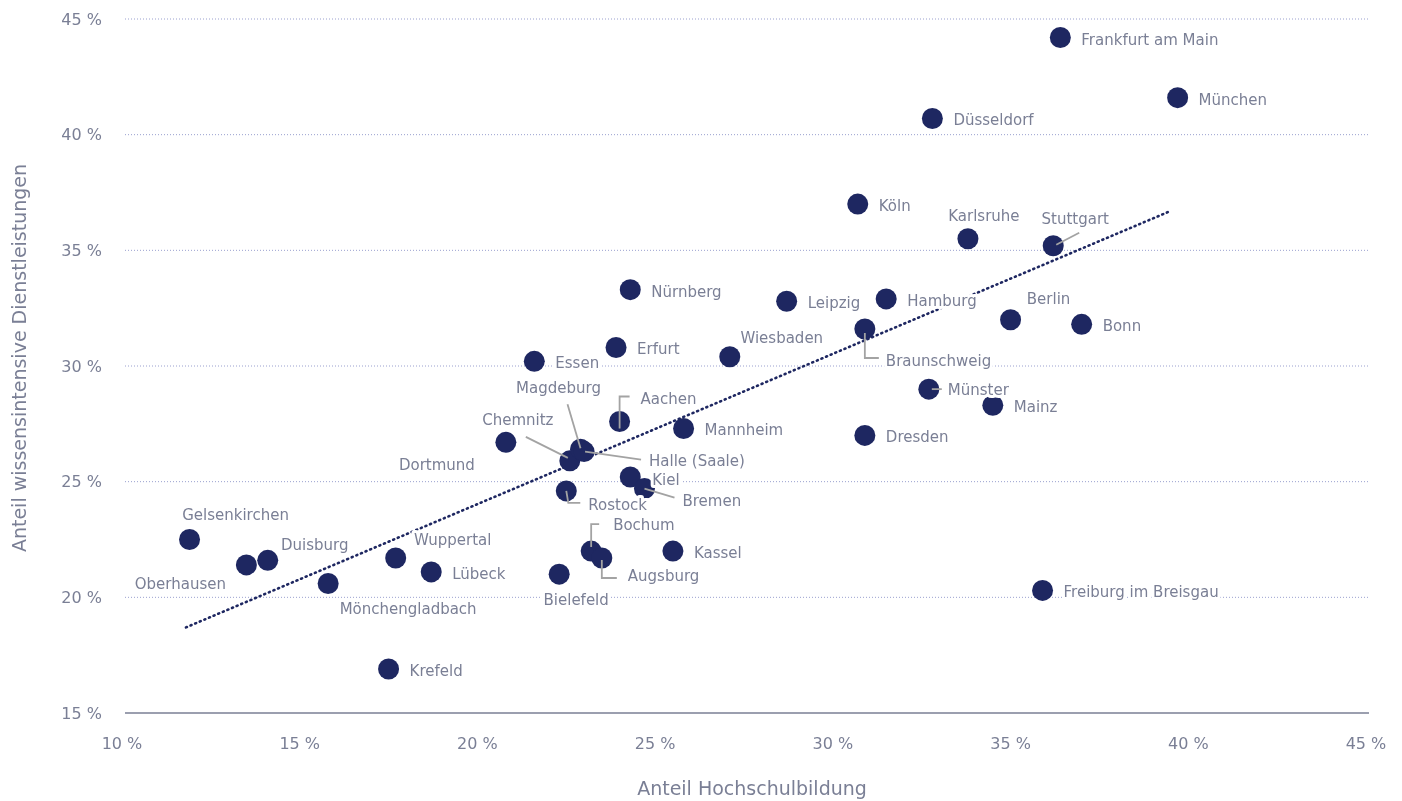 The width and height of the screenshot is (1402, 801). What do you see at coordinates (752, 788) in the screenshot?
I see `x-axis-title: Anteil Hochschulbildung` at bounding box center [752, 788].